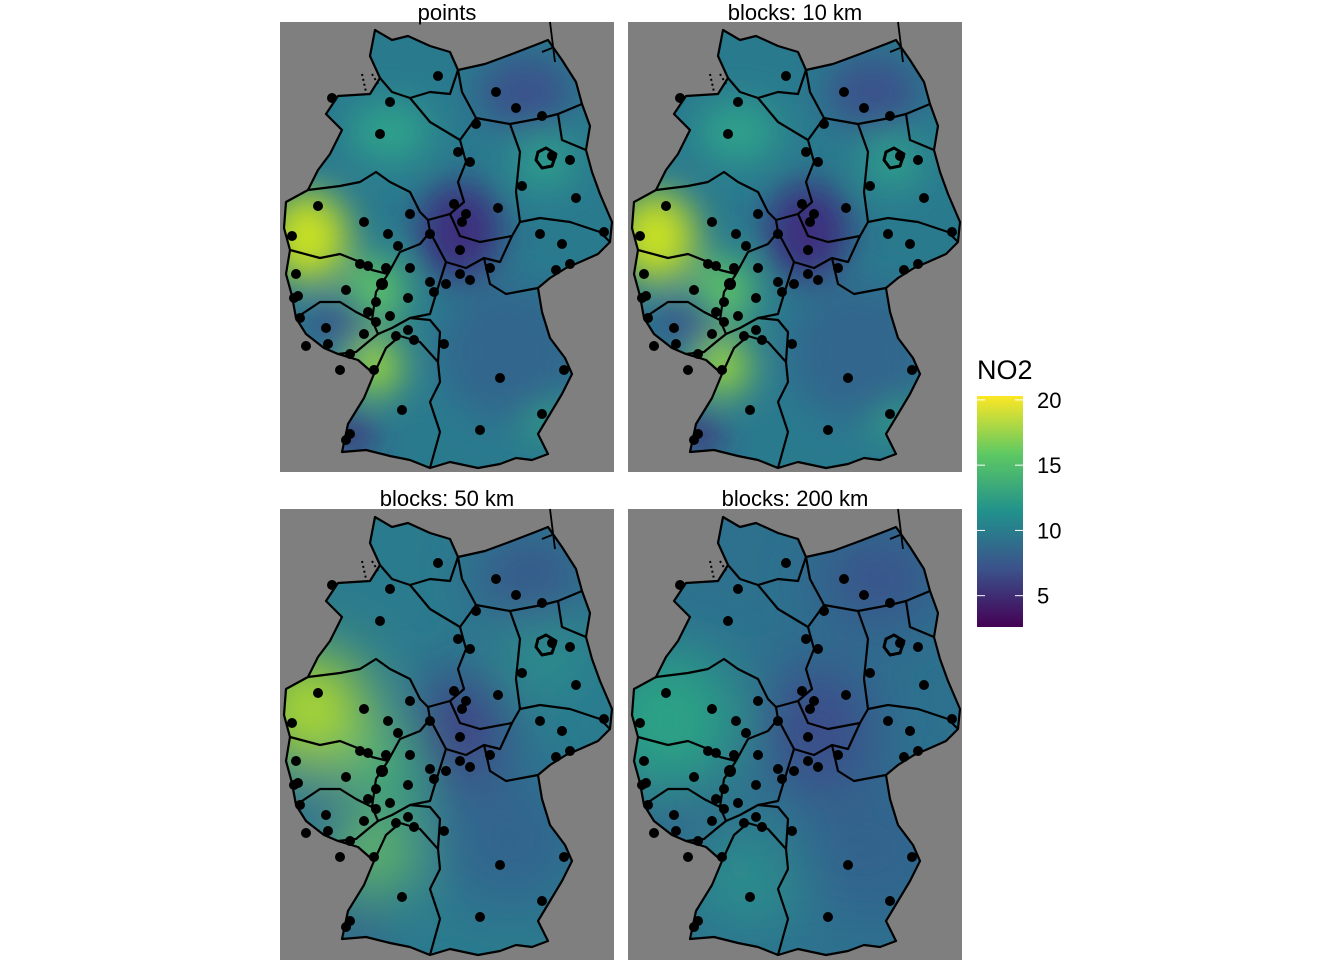 The image size is (1344, 960). Describe the element at coordinates (795, 12) in the screenshot. I see `panel-title: blocks: 10 km` at that location.